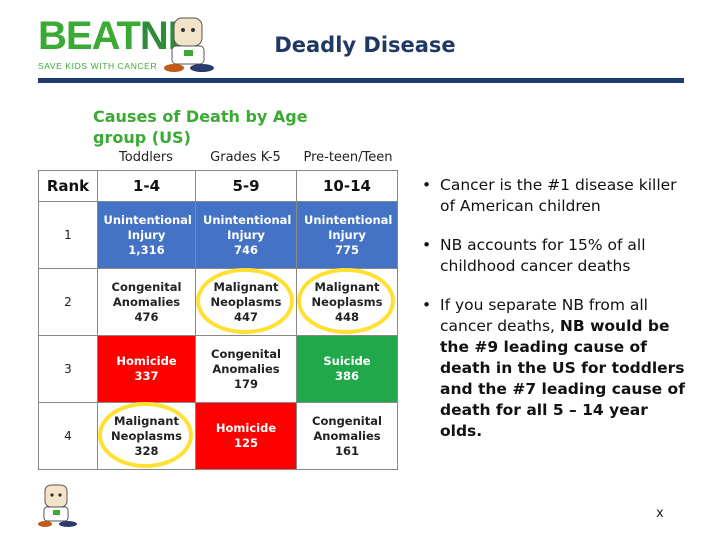  I want to click on header-row: Rank 1-4 5-9 10-14, so click(218, 186).